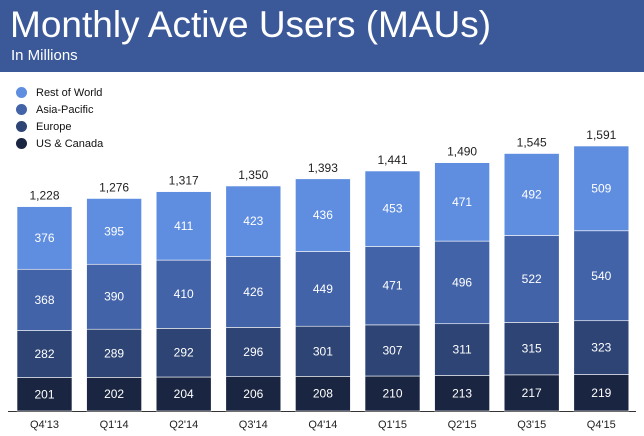 The width and height of the screenshot is (644, 436). Describe the element at coordinates (531, 425) in the screenshot. I see `x-tick-label: Q3'15` at that location.